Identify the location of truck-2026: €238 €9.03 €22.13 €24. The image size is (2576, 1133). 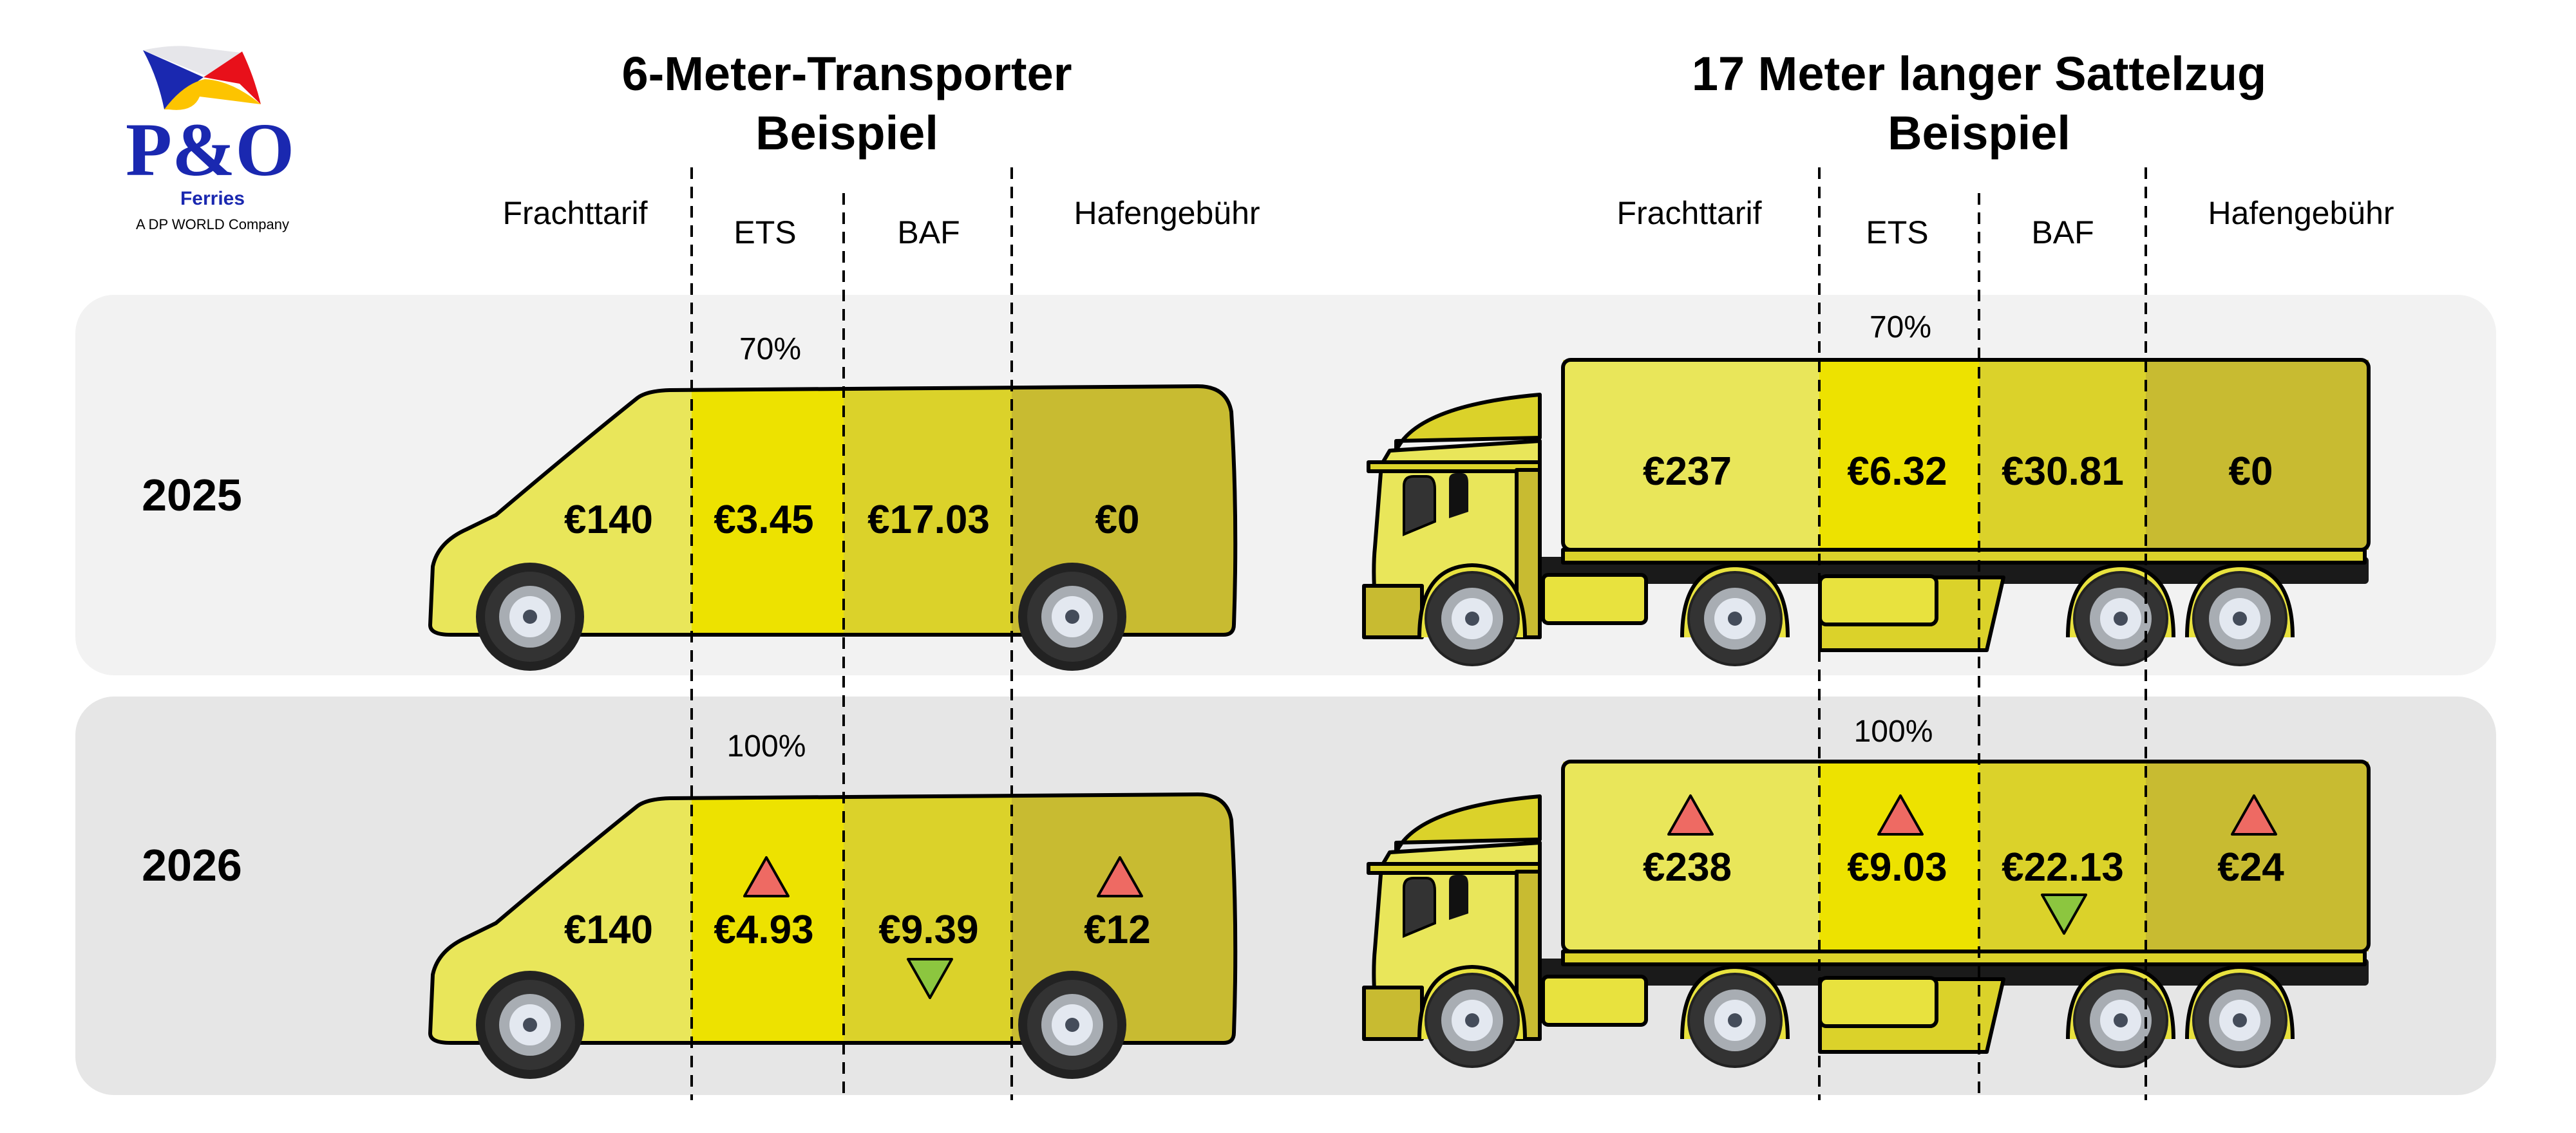
(1867, 914).